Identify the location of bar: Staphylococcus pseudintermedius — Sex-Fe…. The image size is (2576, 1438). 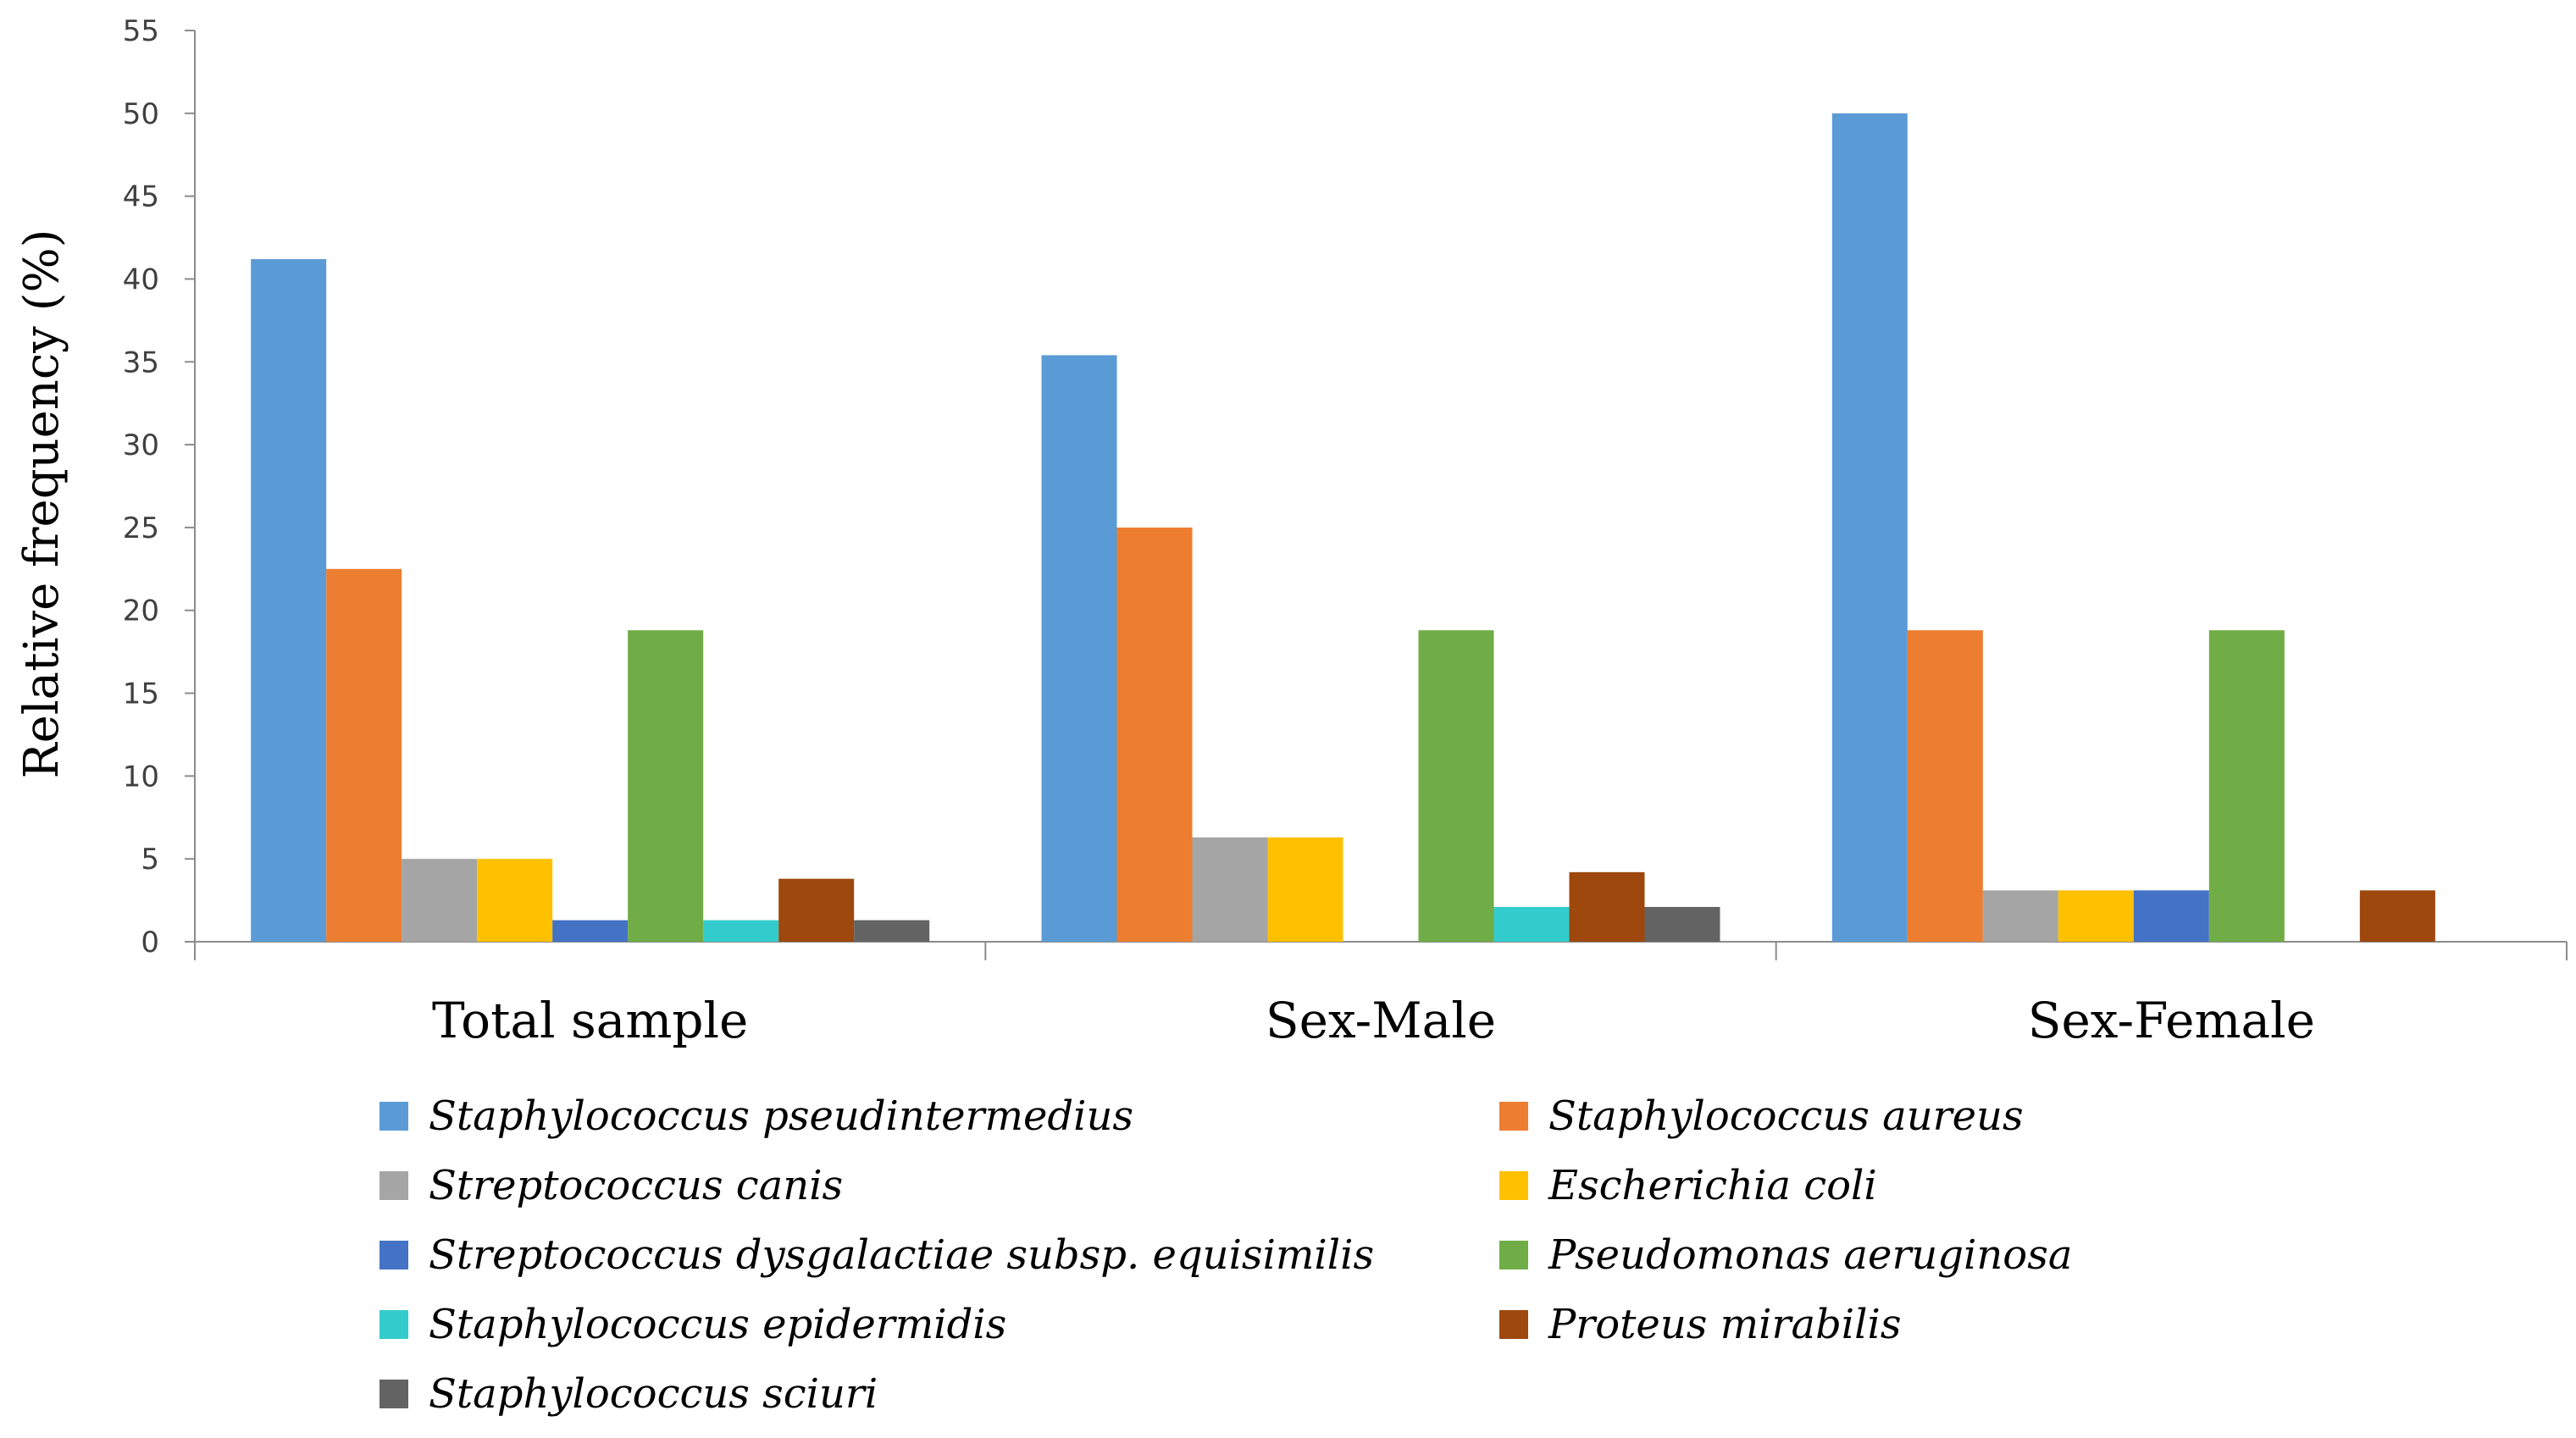
(1869, 527).